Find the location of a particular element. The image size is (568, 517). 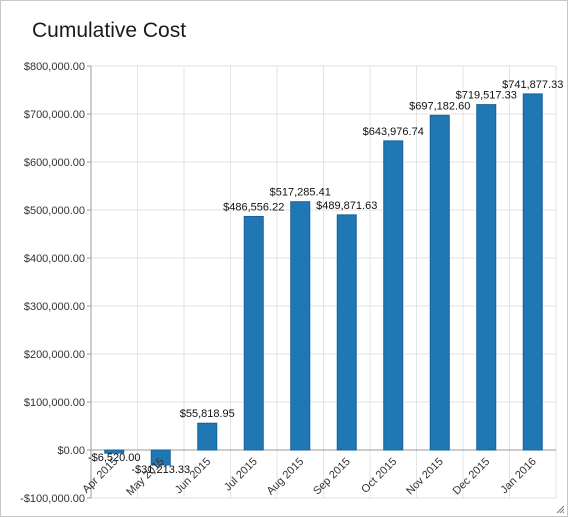

data-label: $643,976.74 is located at coordinates (393, 132).